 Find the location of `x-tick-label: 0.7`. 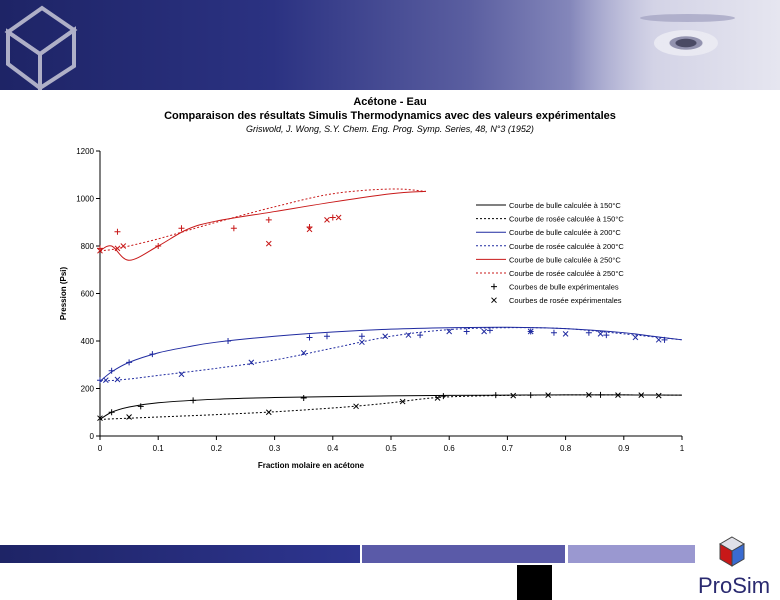

x-tick-label: 0.7 is located at coordinates (508, 448).